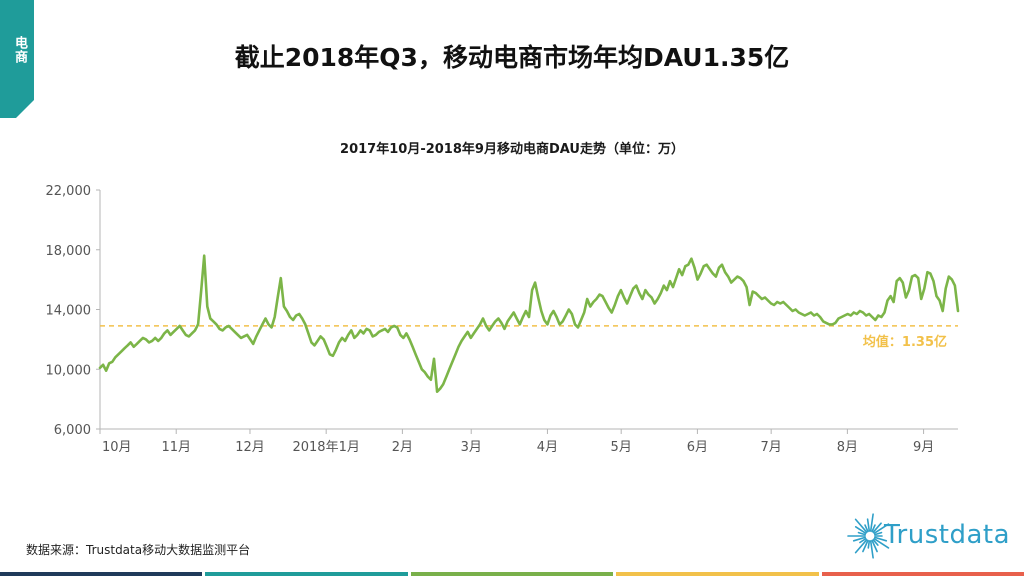 This screenshot has height=576, width=1024. I want to click on x-tick-label: 8月, so click(847, 447).